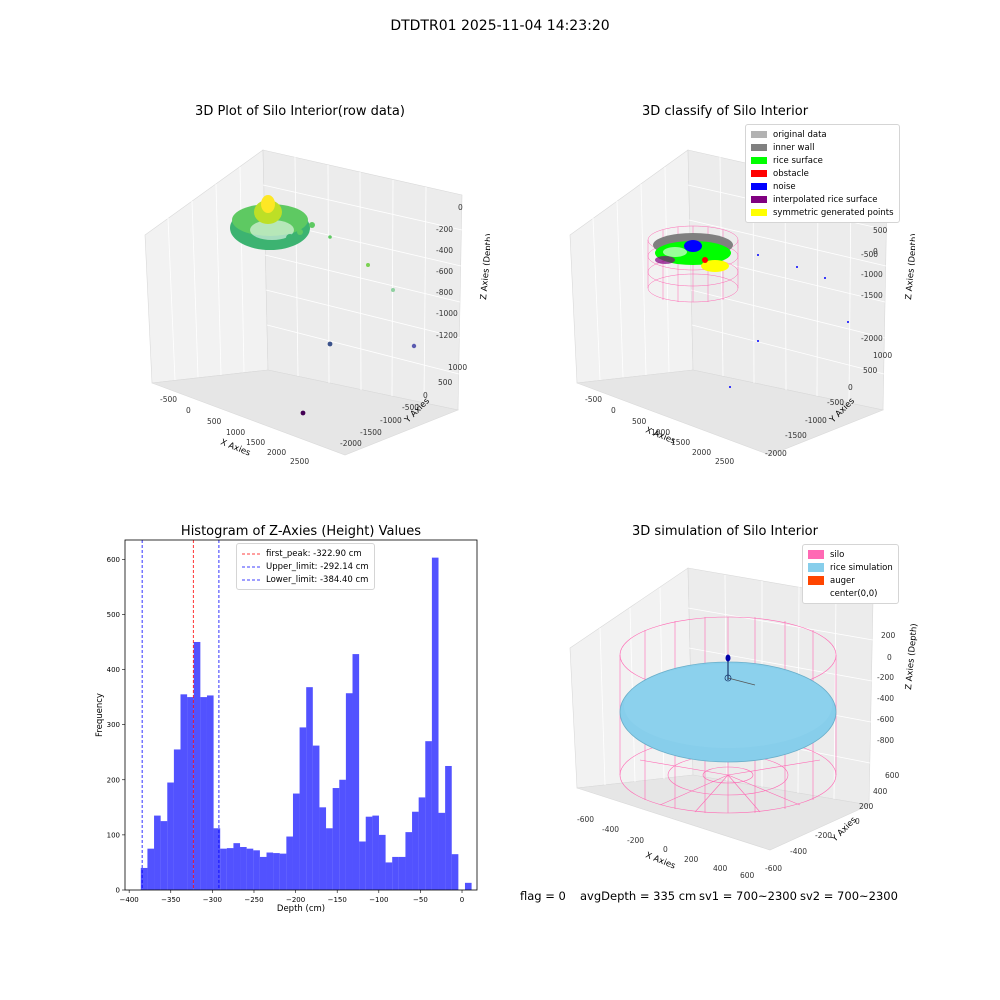  What do you see at coordinates (850, 567) in the screenshot?
I see `legend-item-rice-simulation: rice simulation` at bounding box center [850, 567].